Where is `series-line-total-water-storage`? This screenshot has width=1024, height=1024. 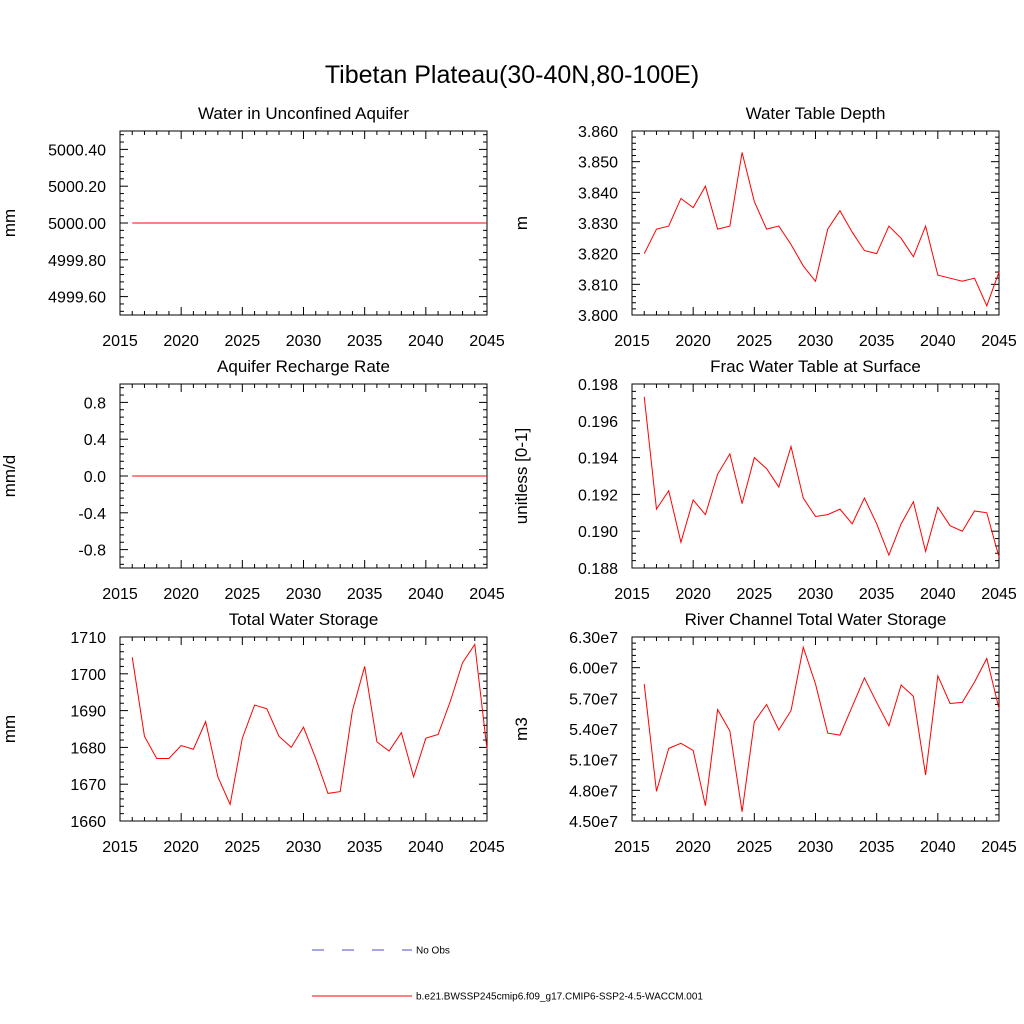
series-line-total-water-storage is located at coordinates (309, 724).